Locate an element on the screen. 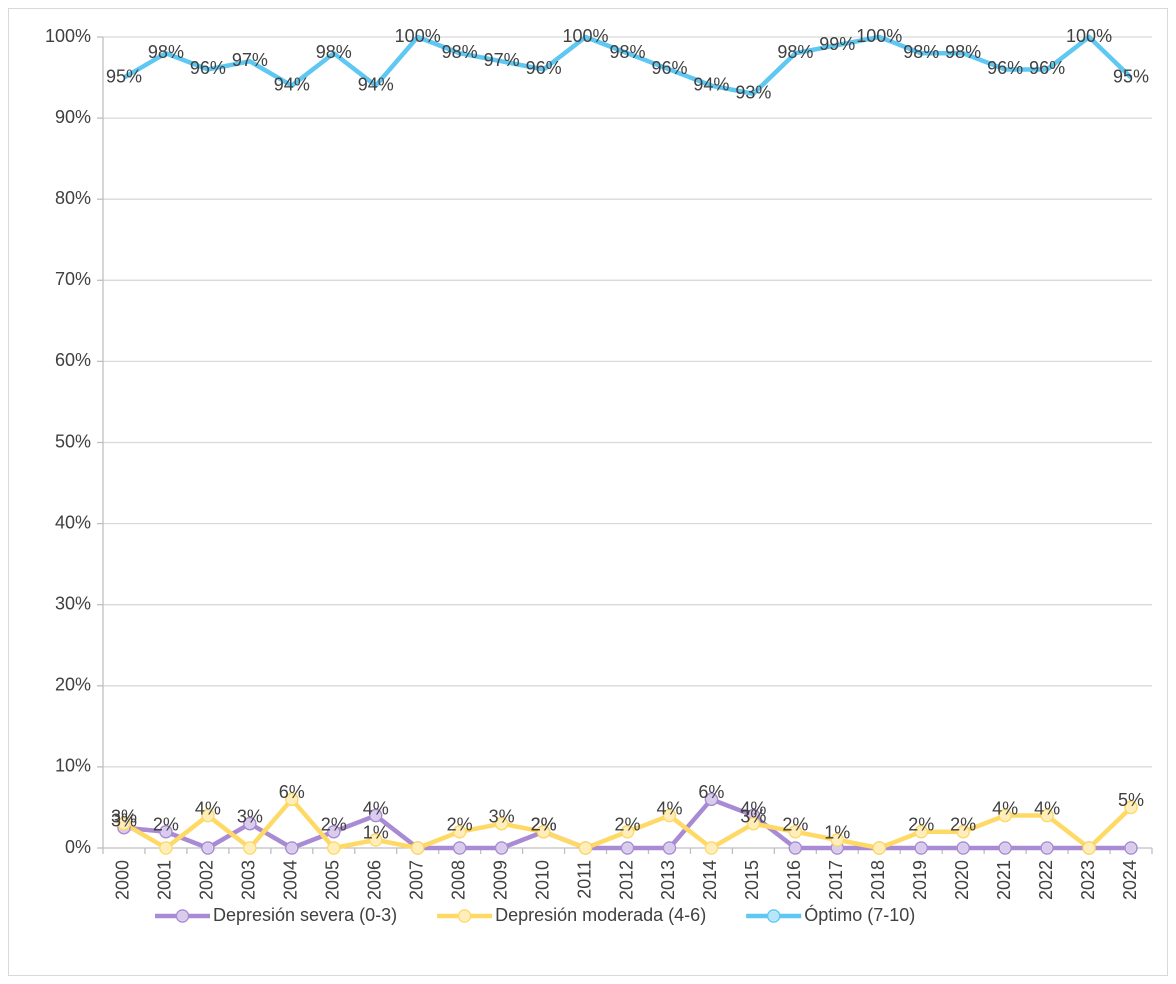 The image size is (1176, 984). x-tick-label: 2009 is located at coordinates (500, 880).